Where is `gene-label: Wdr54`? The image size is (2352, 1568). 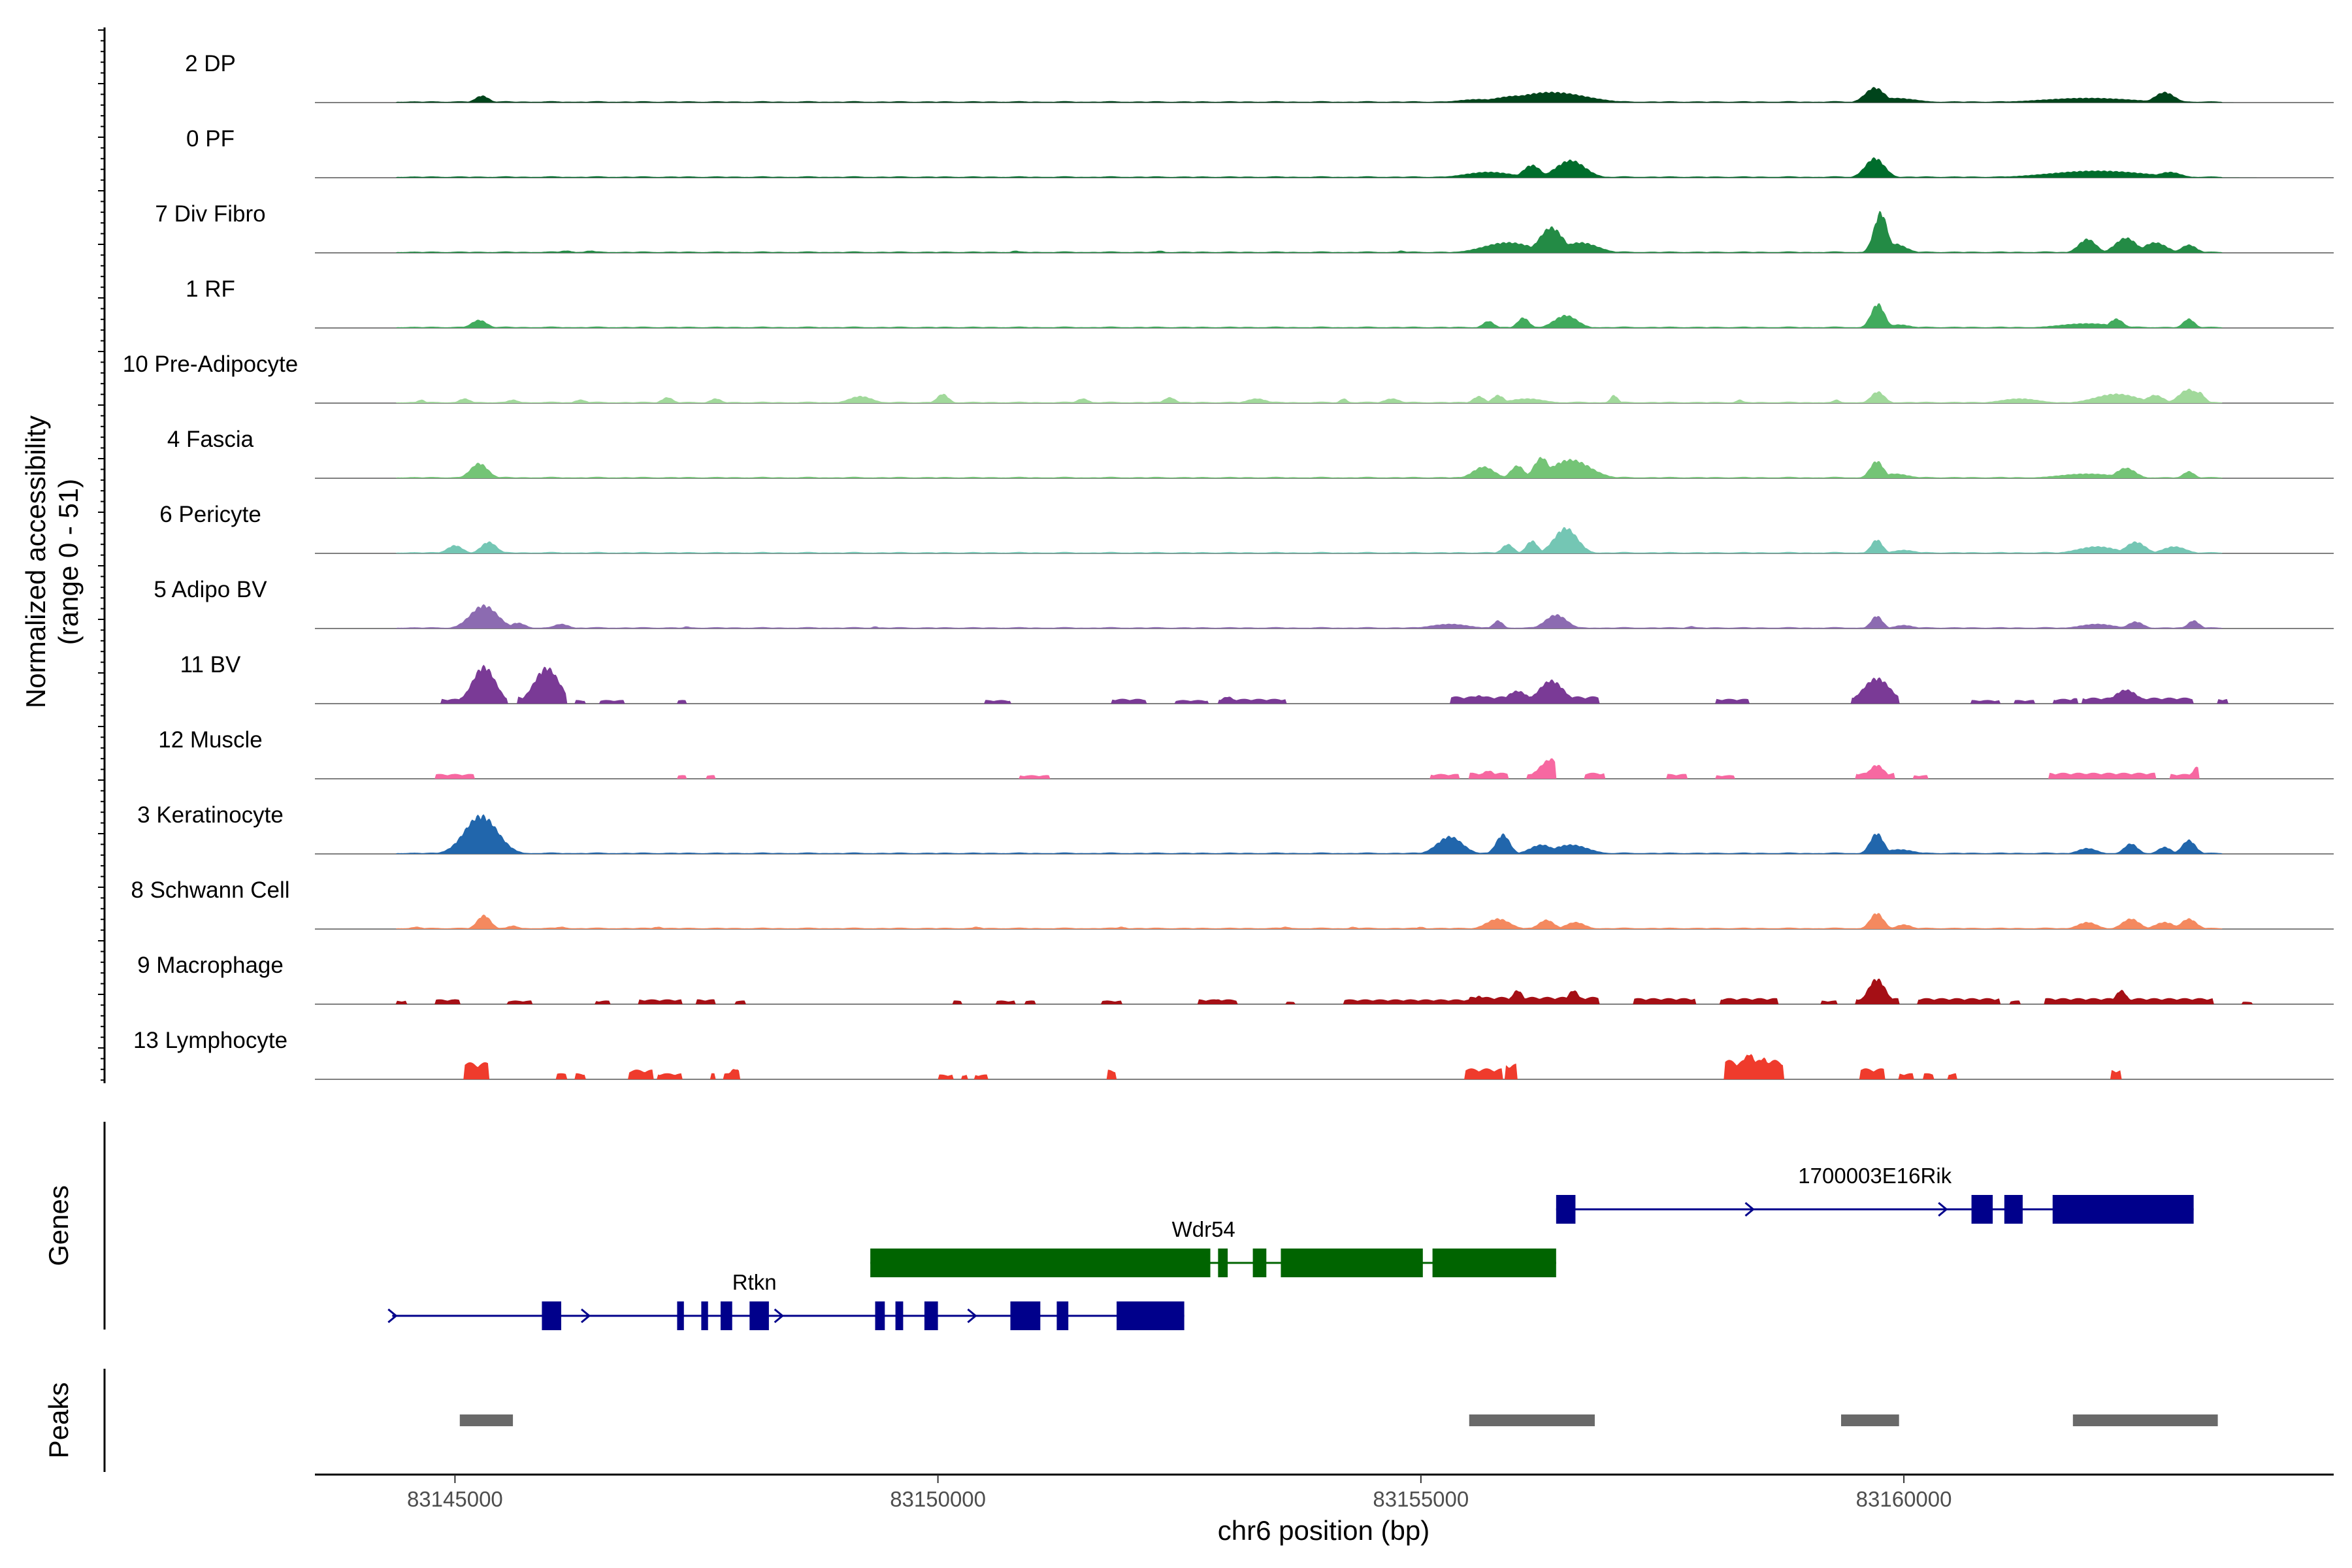 gene-label: Wdr54 is located at coordinates (1203, 1229).